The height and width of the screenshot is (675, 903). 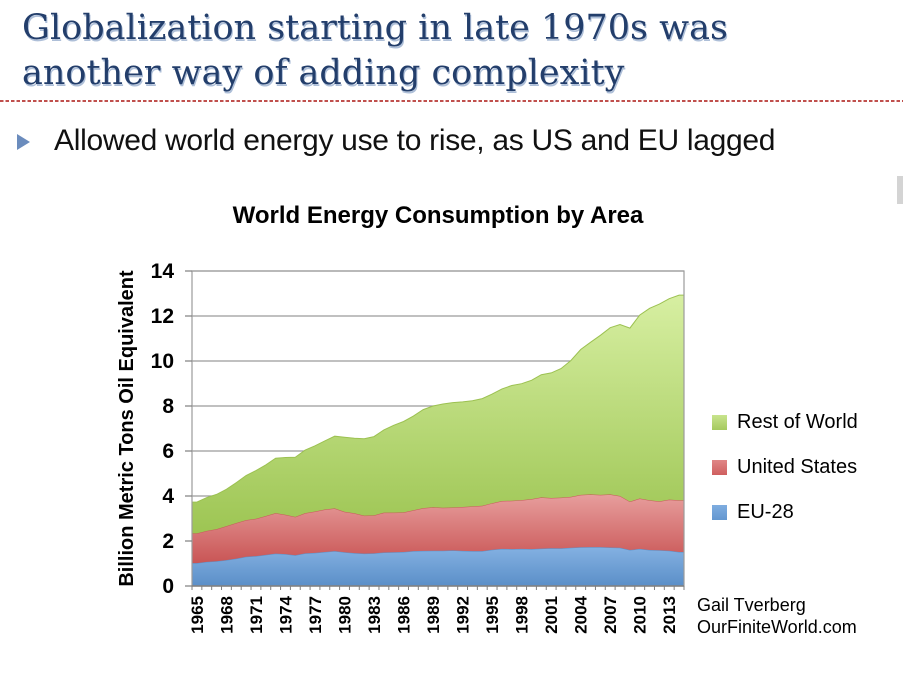 What do you see at coordinates (719, 422) in the screenshot?
I see `legend-swatch-rest-of-world` at bounding box center [719, 422].